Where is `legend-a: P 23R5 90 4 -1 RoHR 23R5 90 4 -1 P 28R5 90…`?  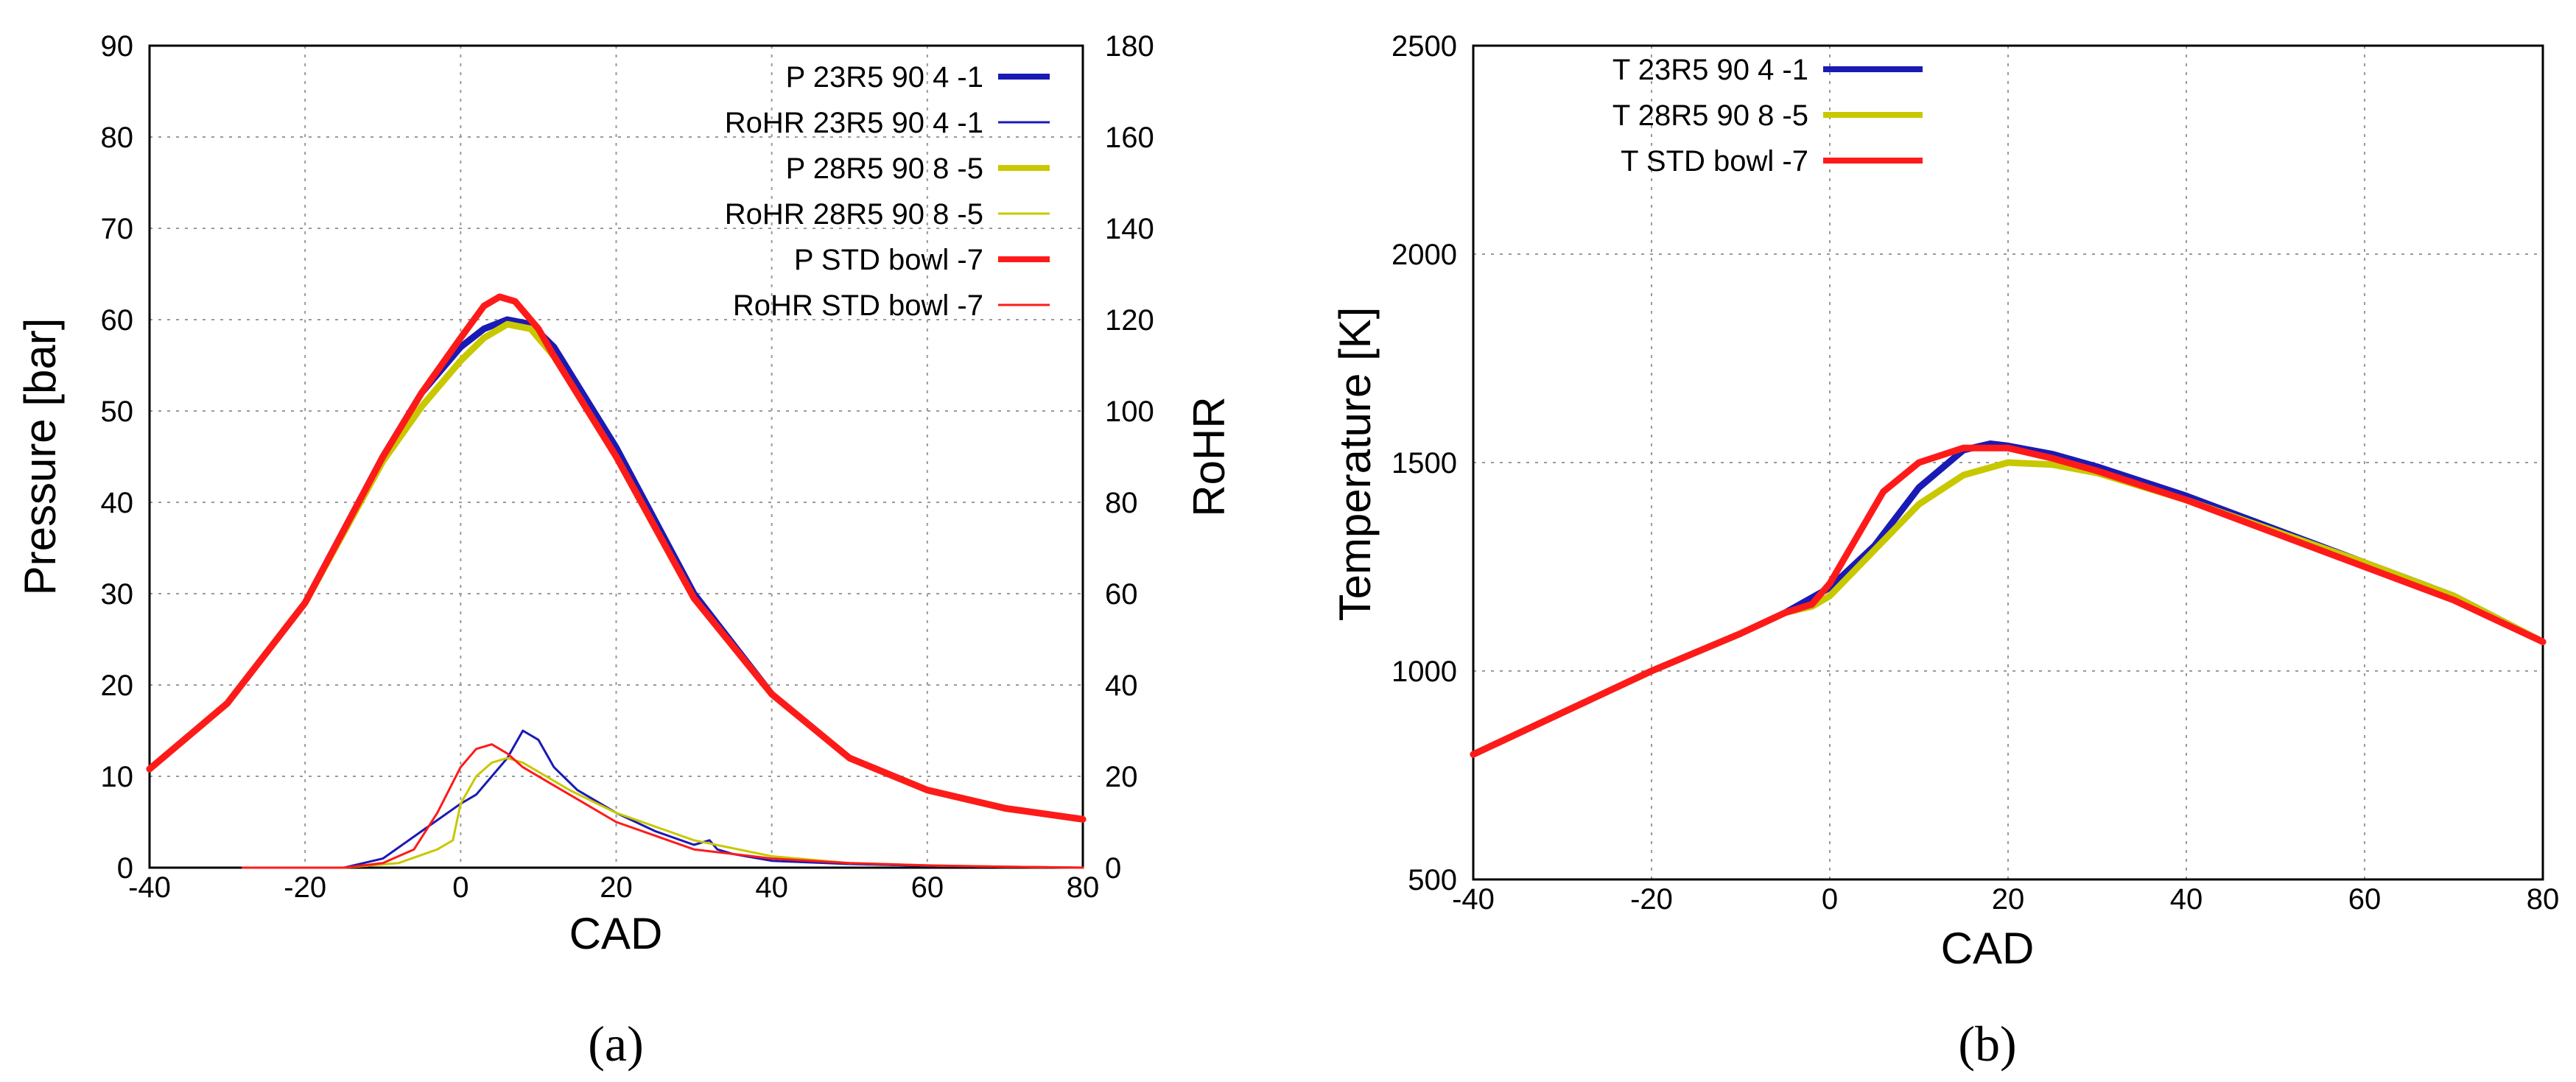
legend-a: P 23R5 90 4 -1 RoHR 23R5 90 4 -1 P 28R5 90… is located at coordinates (887, 192).